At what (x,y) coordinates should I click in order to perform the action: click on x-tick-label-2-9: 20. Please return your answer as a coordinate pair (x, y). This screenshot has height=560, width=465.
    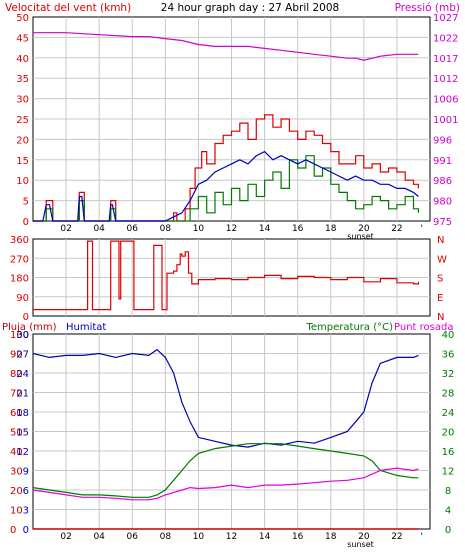
    Looking at the image, I should click on (364, 537).